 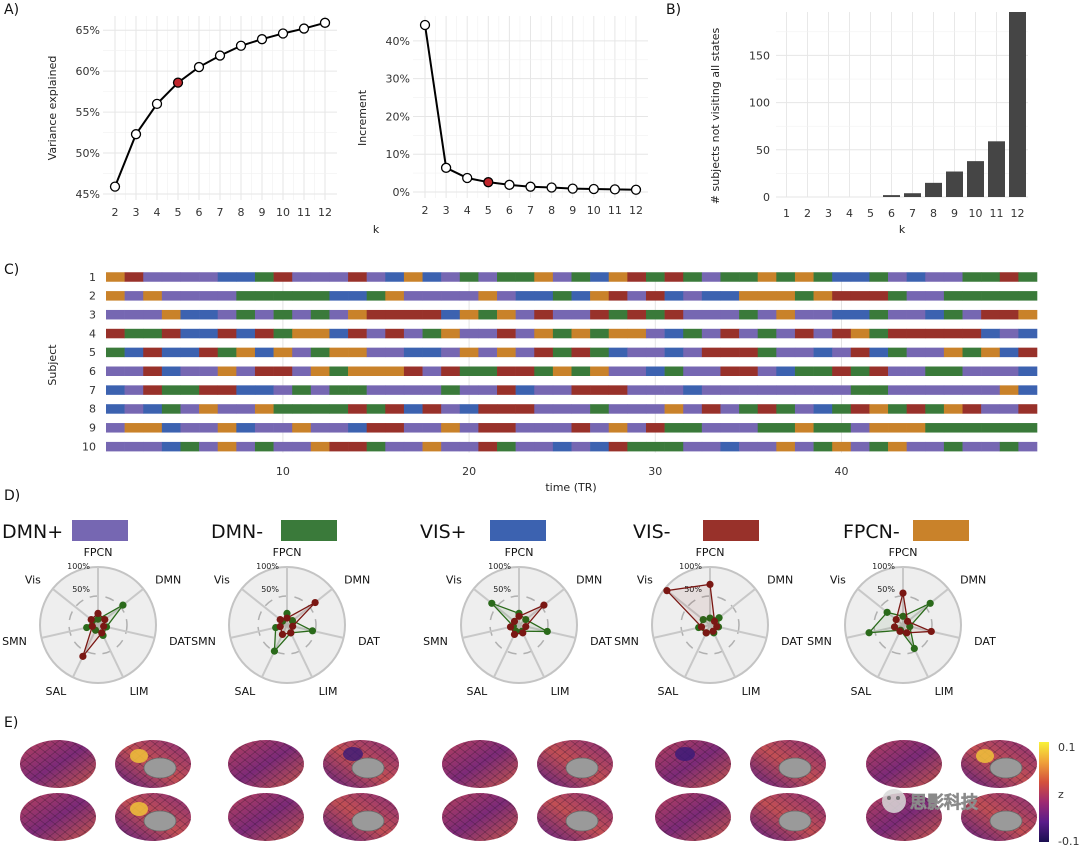 I want to click on radar-spoke, so click(x=85, y=651).